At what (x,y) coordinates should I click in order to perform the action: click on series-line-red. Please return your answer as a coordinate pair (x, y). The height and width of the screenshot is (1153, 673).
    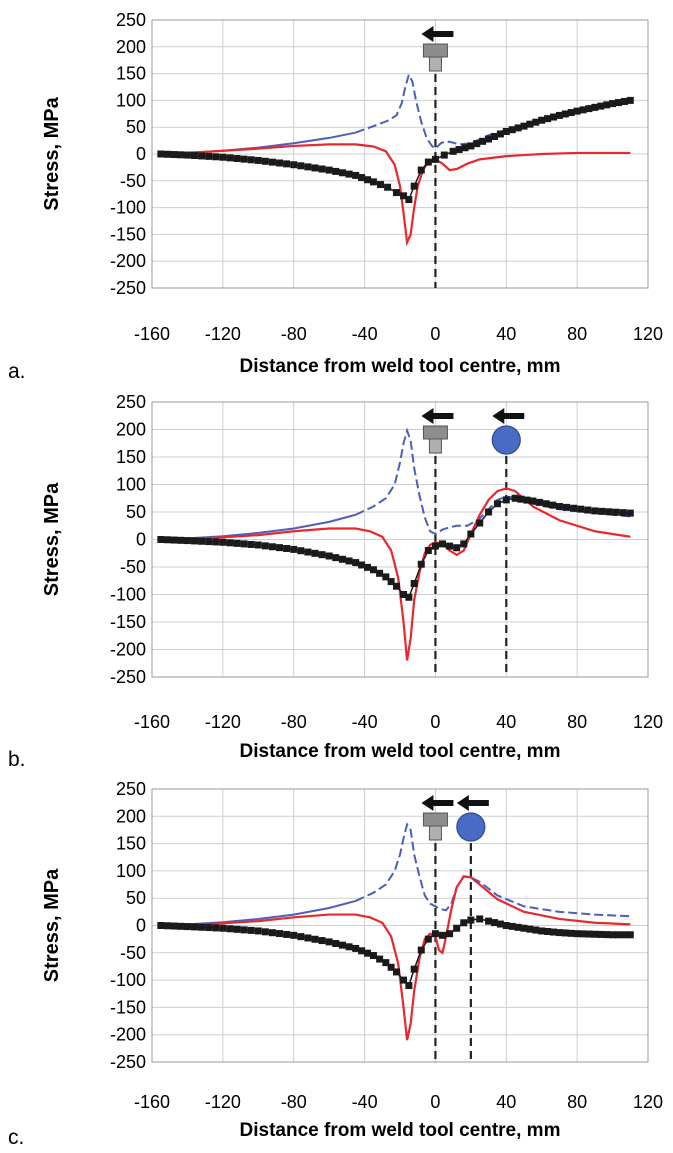
    Looking at the image, I should click on (395, 958).